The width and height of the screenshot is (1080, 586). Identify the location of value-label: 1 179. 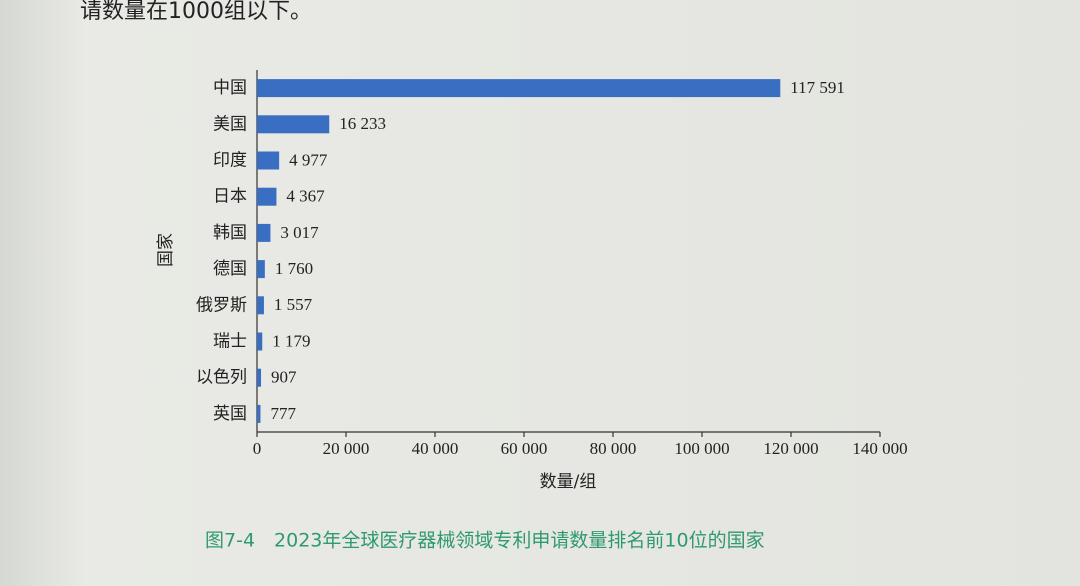
(291, 340).